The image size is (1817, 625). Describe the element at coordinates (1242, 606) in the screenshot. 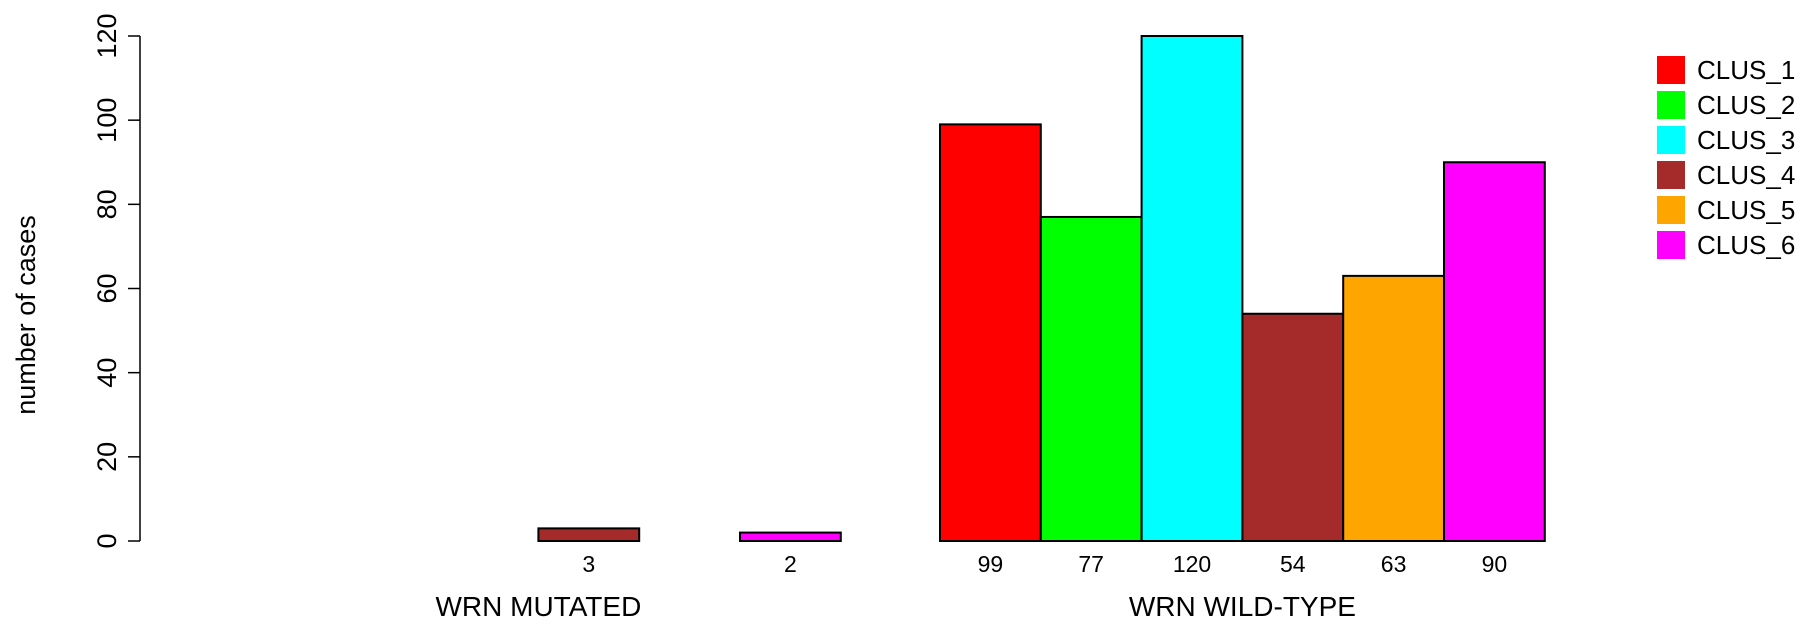

I see `group-label: WRN WILD-TYPE` at that location.